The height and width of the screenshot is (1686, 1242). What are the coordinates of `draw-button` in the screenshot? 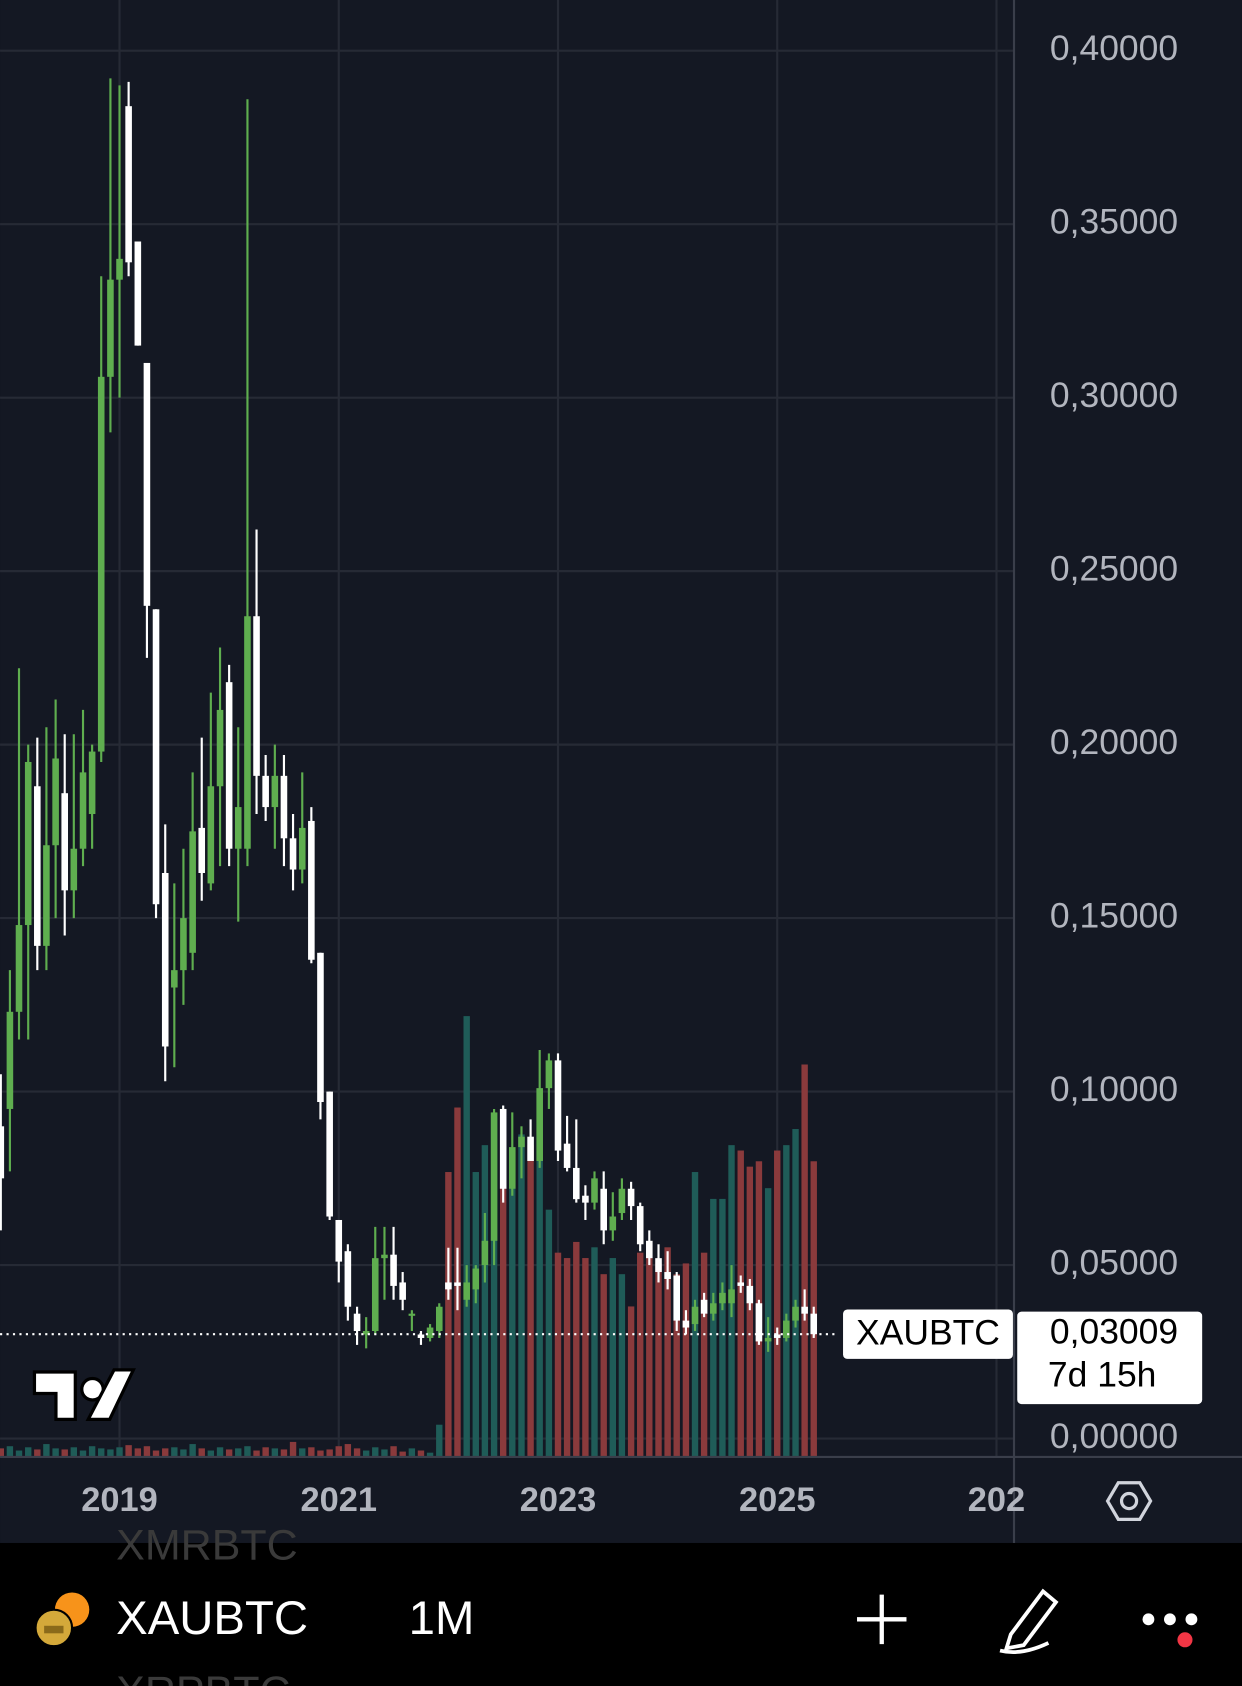 It's located at (1029, 1621).